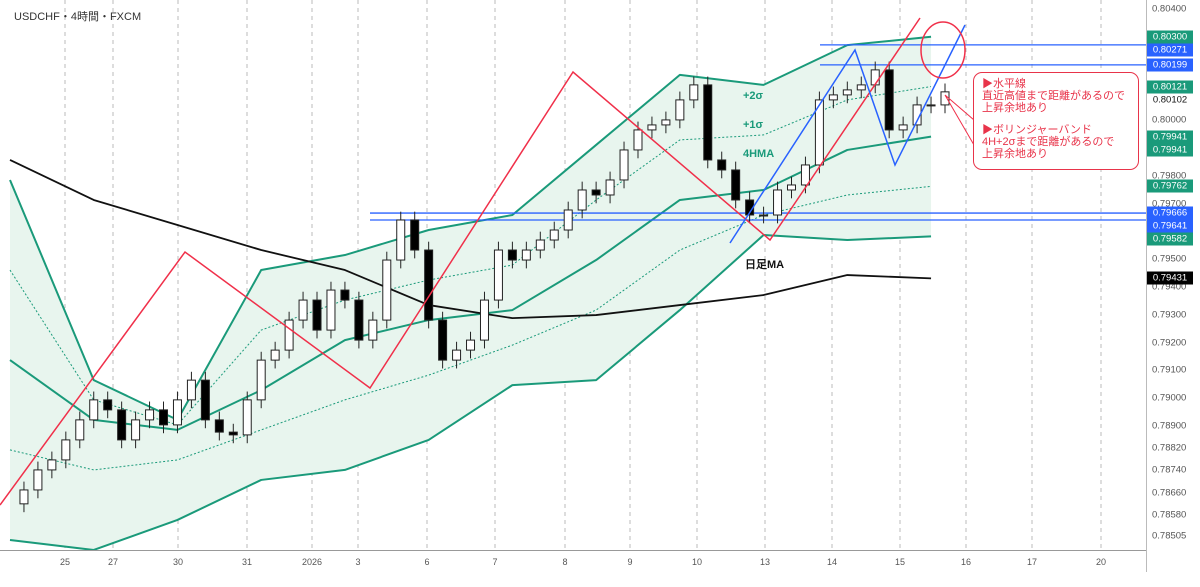 This screenshot has height=587, width=1200. What do you see at coordinates (1169, 370) in the screenshot?
I see `price-axis-label: 0.79100` at bounding box center [1169, 370].